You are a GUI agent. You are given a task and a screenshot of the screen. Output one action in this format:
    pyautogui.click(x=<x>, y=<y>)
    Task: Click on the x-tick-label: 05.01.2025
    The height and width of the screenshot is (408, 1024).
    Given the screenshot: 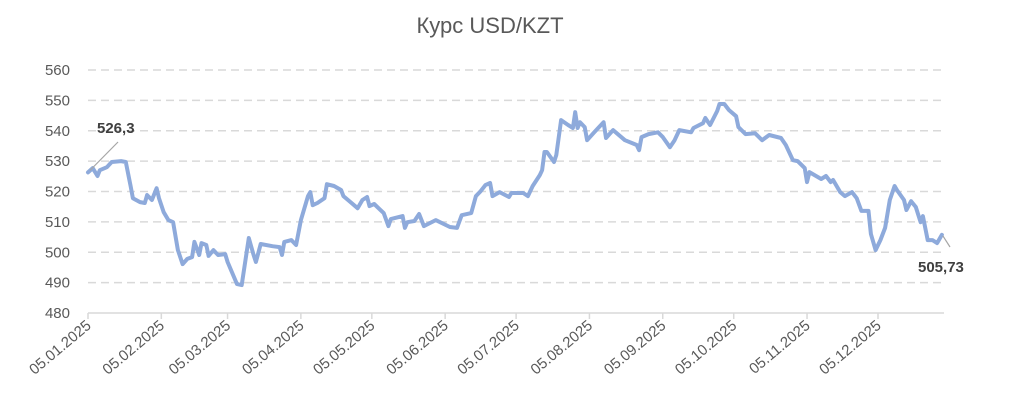 What is the action you would take?
    pyautogui.click(x=60, y=347)
    